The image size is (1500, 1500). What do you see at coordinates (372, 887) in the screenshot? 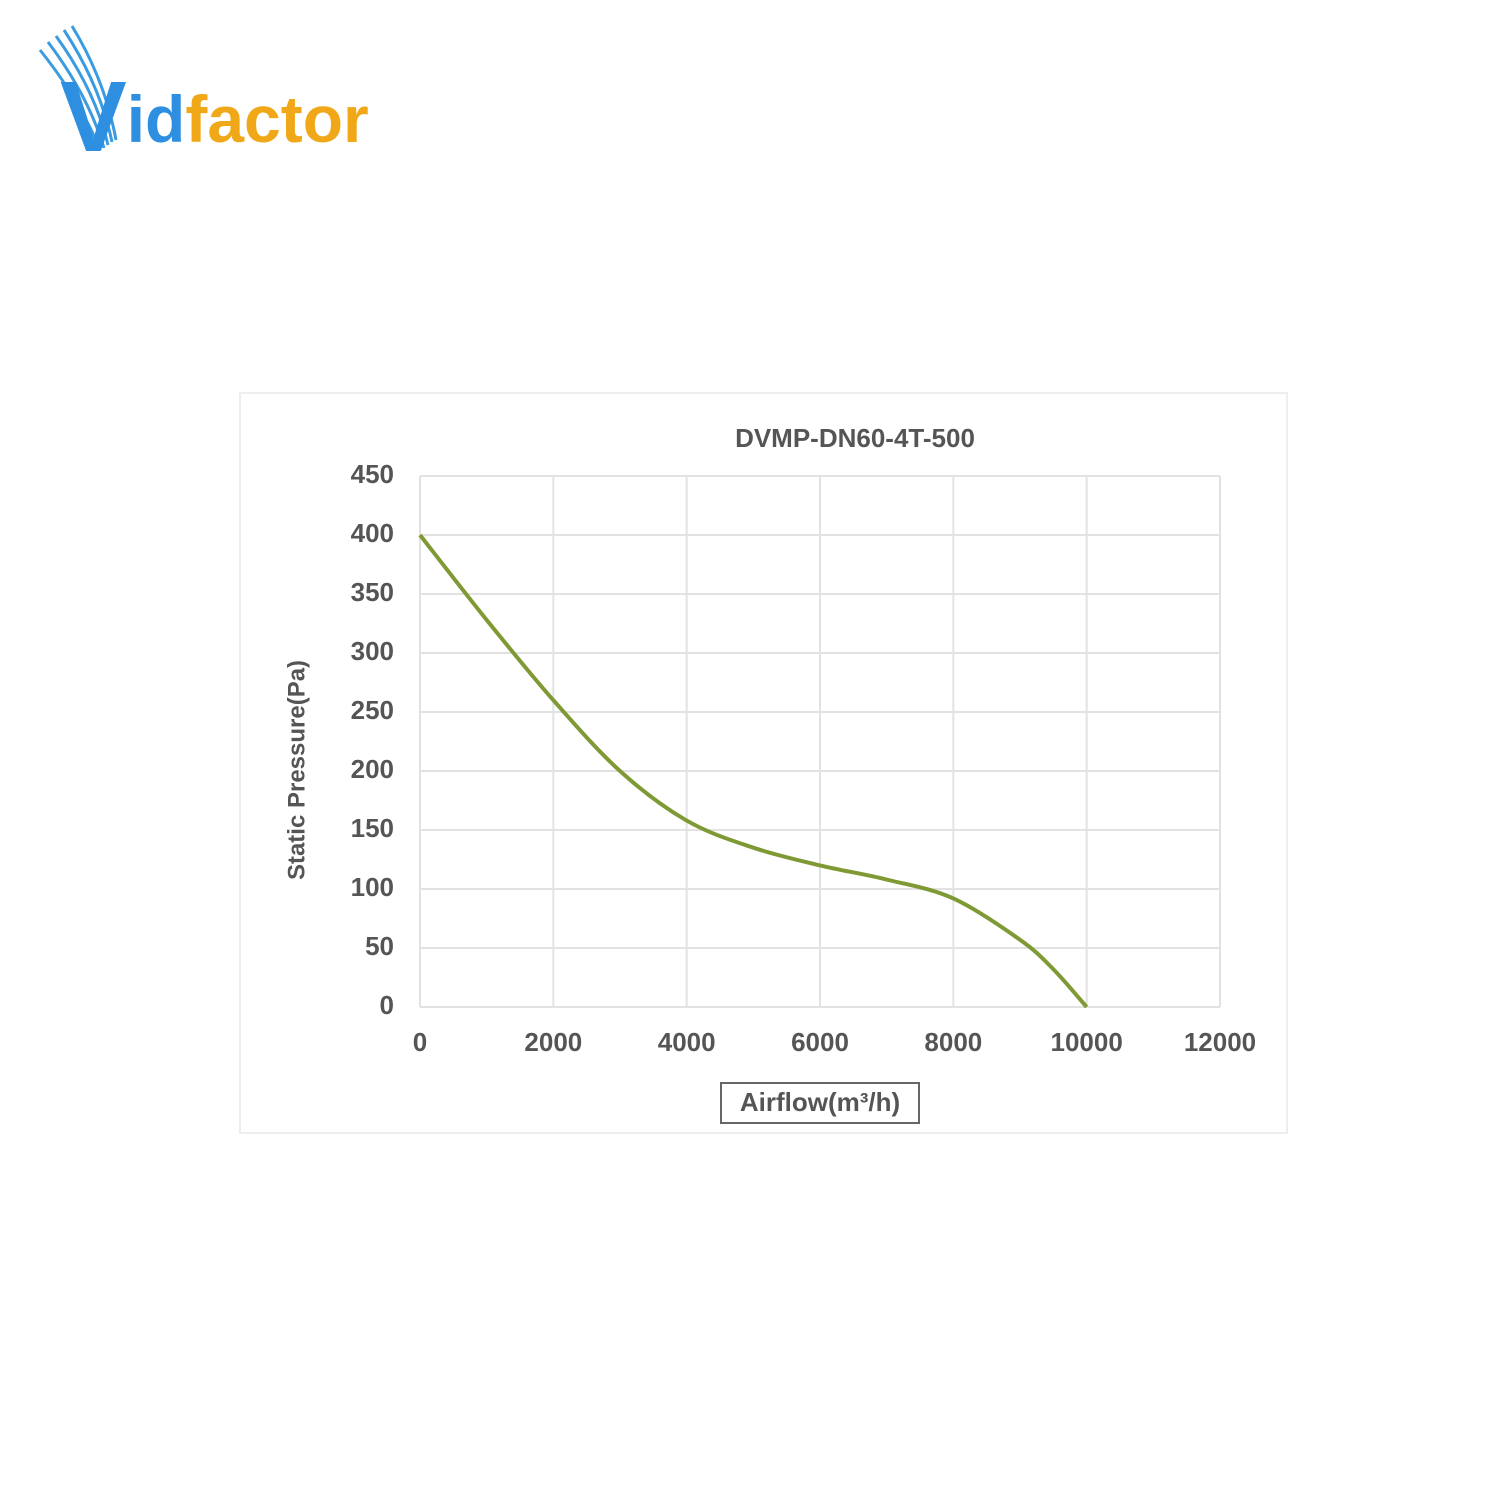
I see `y-tick-label: 100` at bounding box center [372, 887].